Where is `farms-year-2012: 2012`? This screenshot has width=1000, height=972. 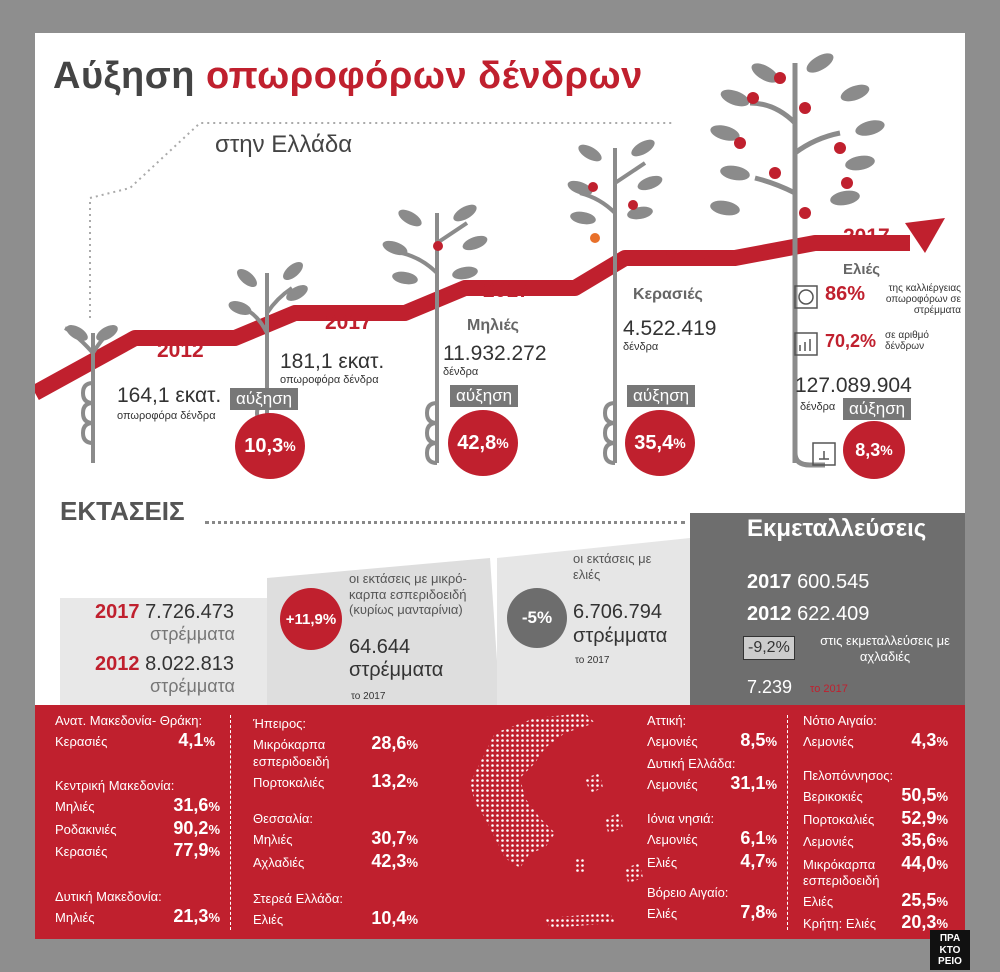 farms-year-2012: 2012 is located at coordinates (769, 614).